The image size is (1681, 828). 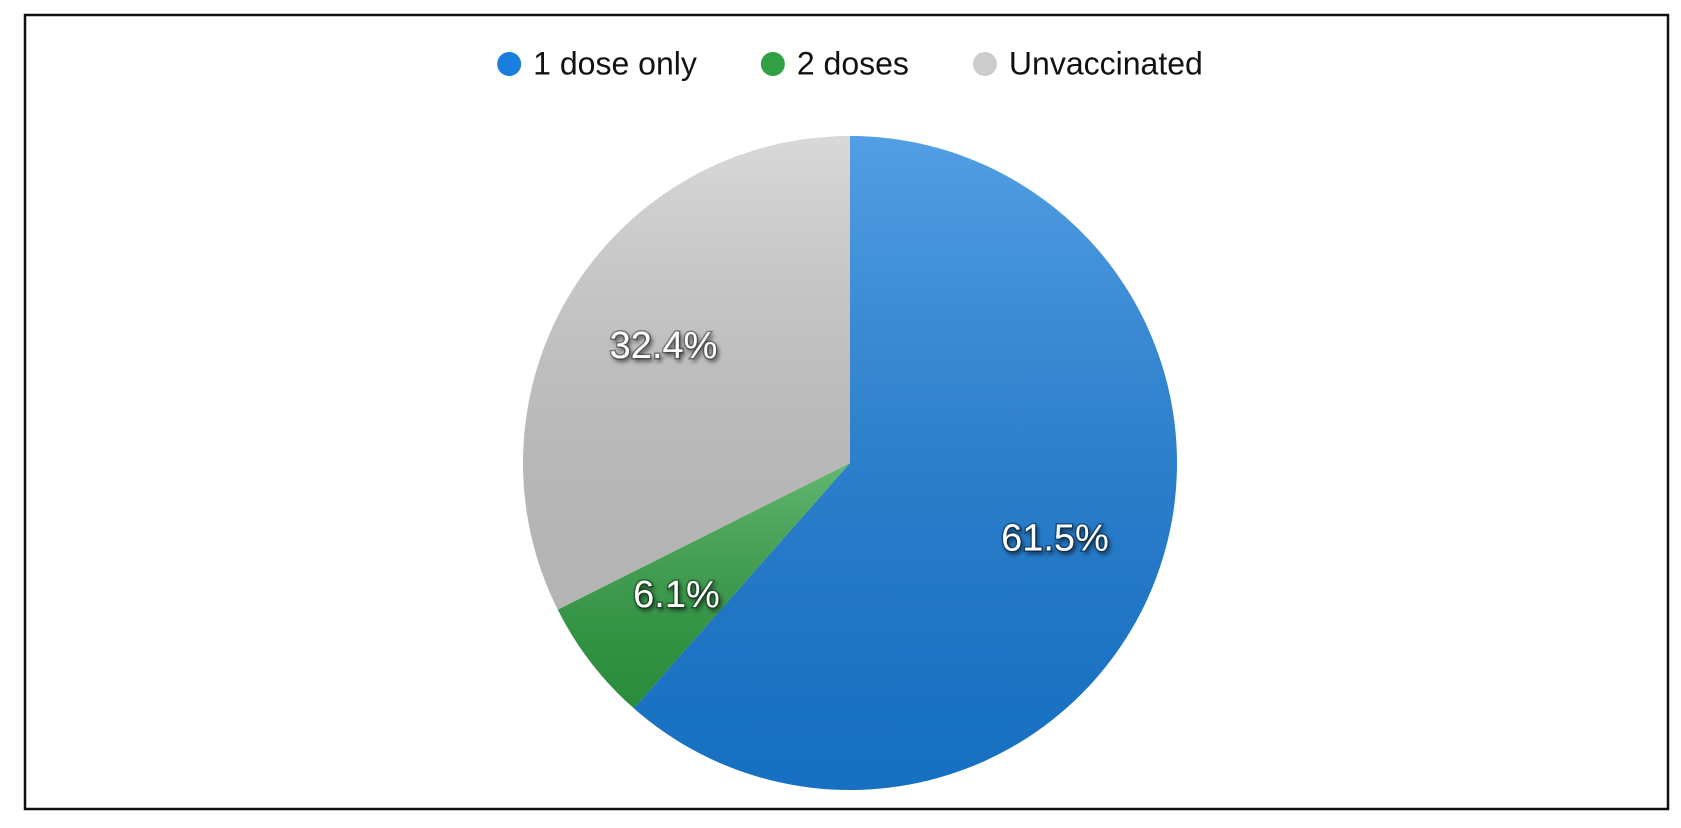 I want to click on legend: 1 dose only 2 doses Unvaccinated, so click(x=850, y=63).